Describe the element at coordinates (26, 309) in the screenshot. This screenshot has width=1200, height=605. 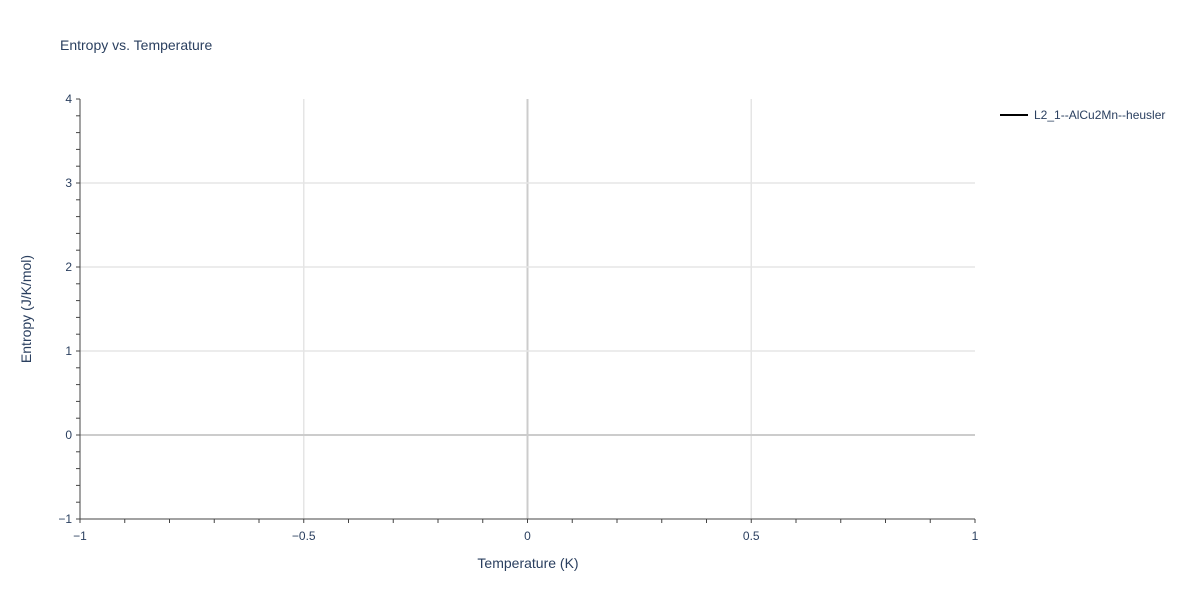
I see `y-axis-label: Entropy (J/K/mol)` at that location.